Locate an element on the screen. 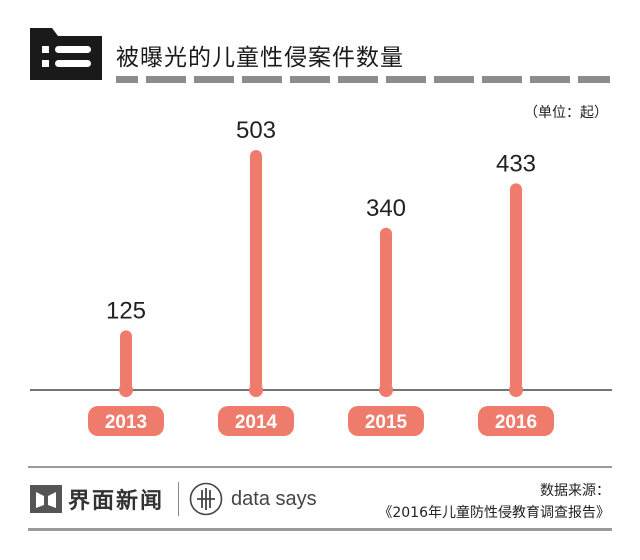 The image size is (640, 560). x-tick-label: 2016 is located at coordinates (516, 422).